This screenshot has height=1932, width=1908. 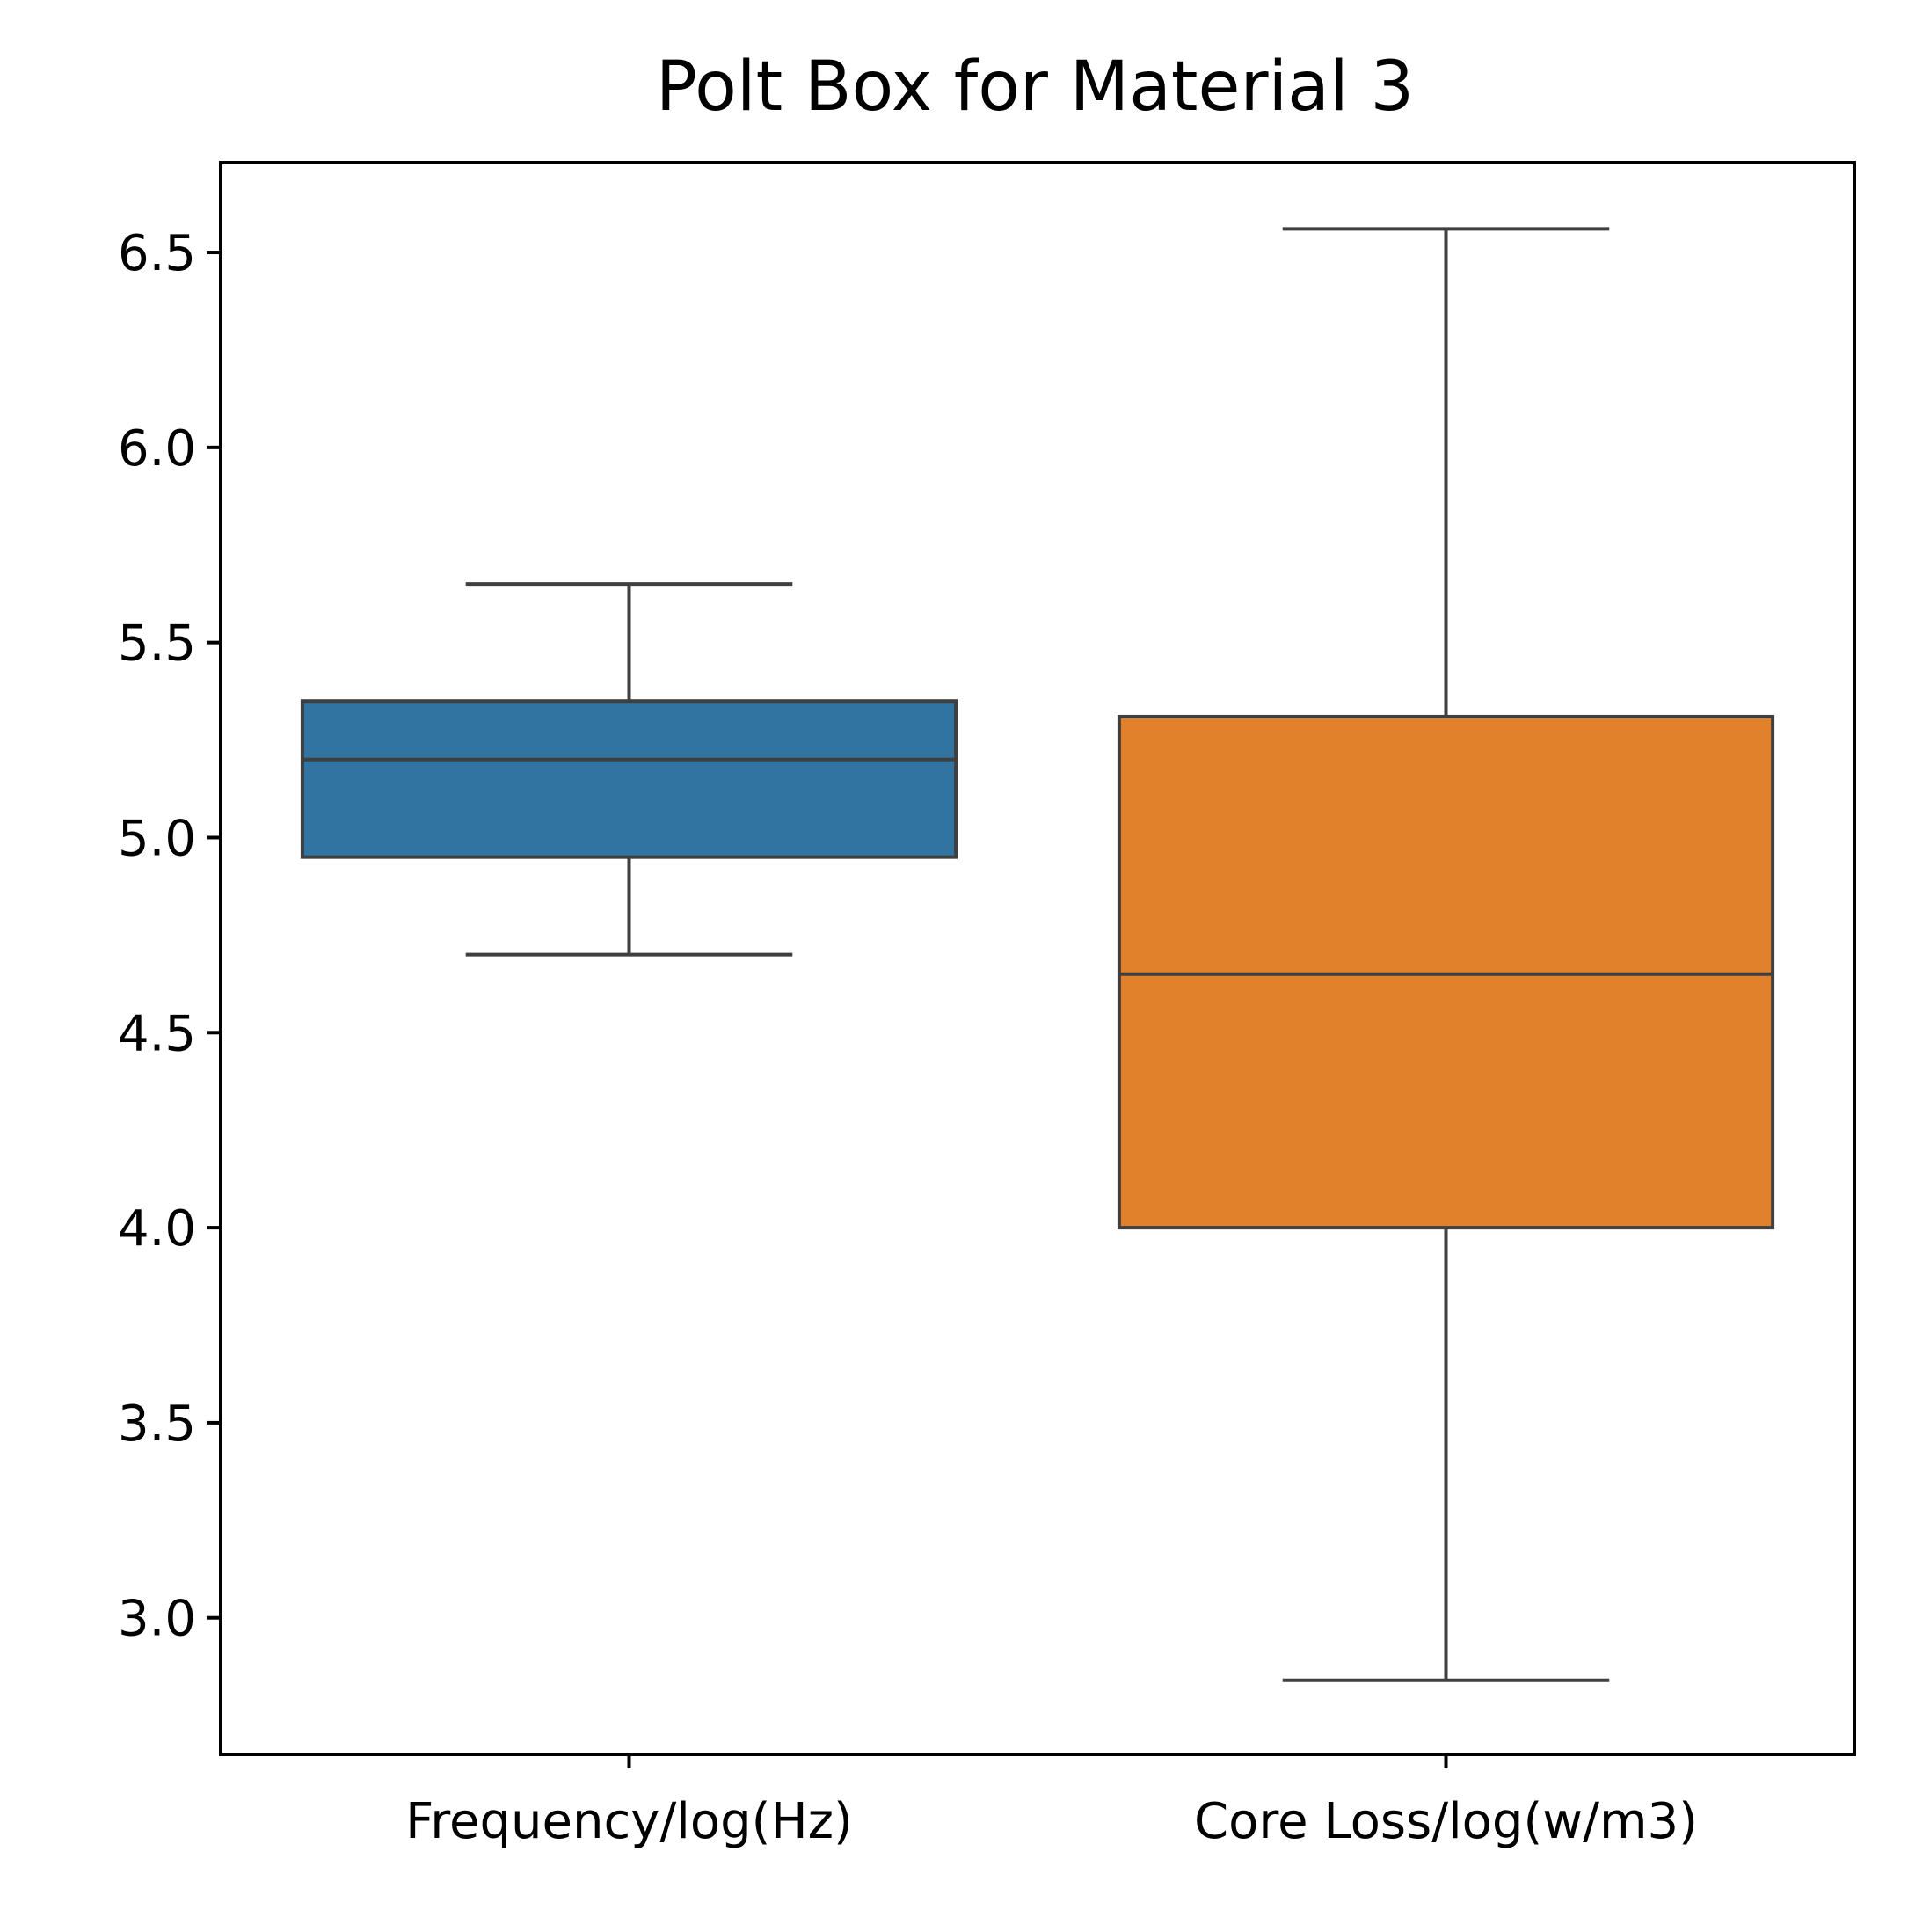 What do you see at coordinates (157, 449) in the screenshot?
I see `y-tick-label: 6.0` at bounding box center [157, 449].